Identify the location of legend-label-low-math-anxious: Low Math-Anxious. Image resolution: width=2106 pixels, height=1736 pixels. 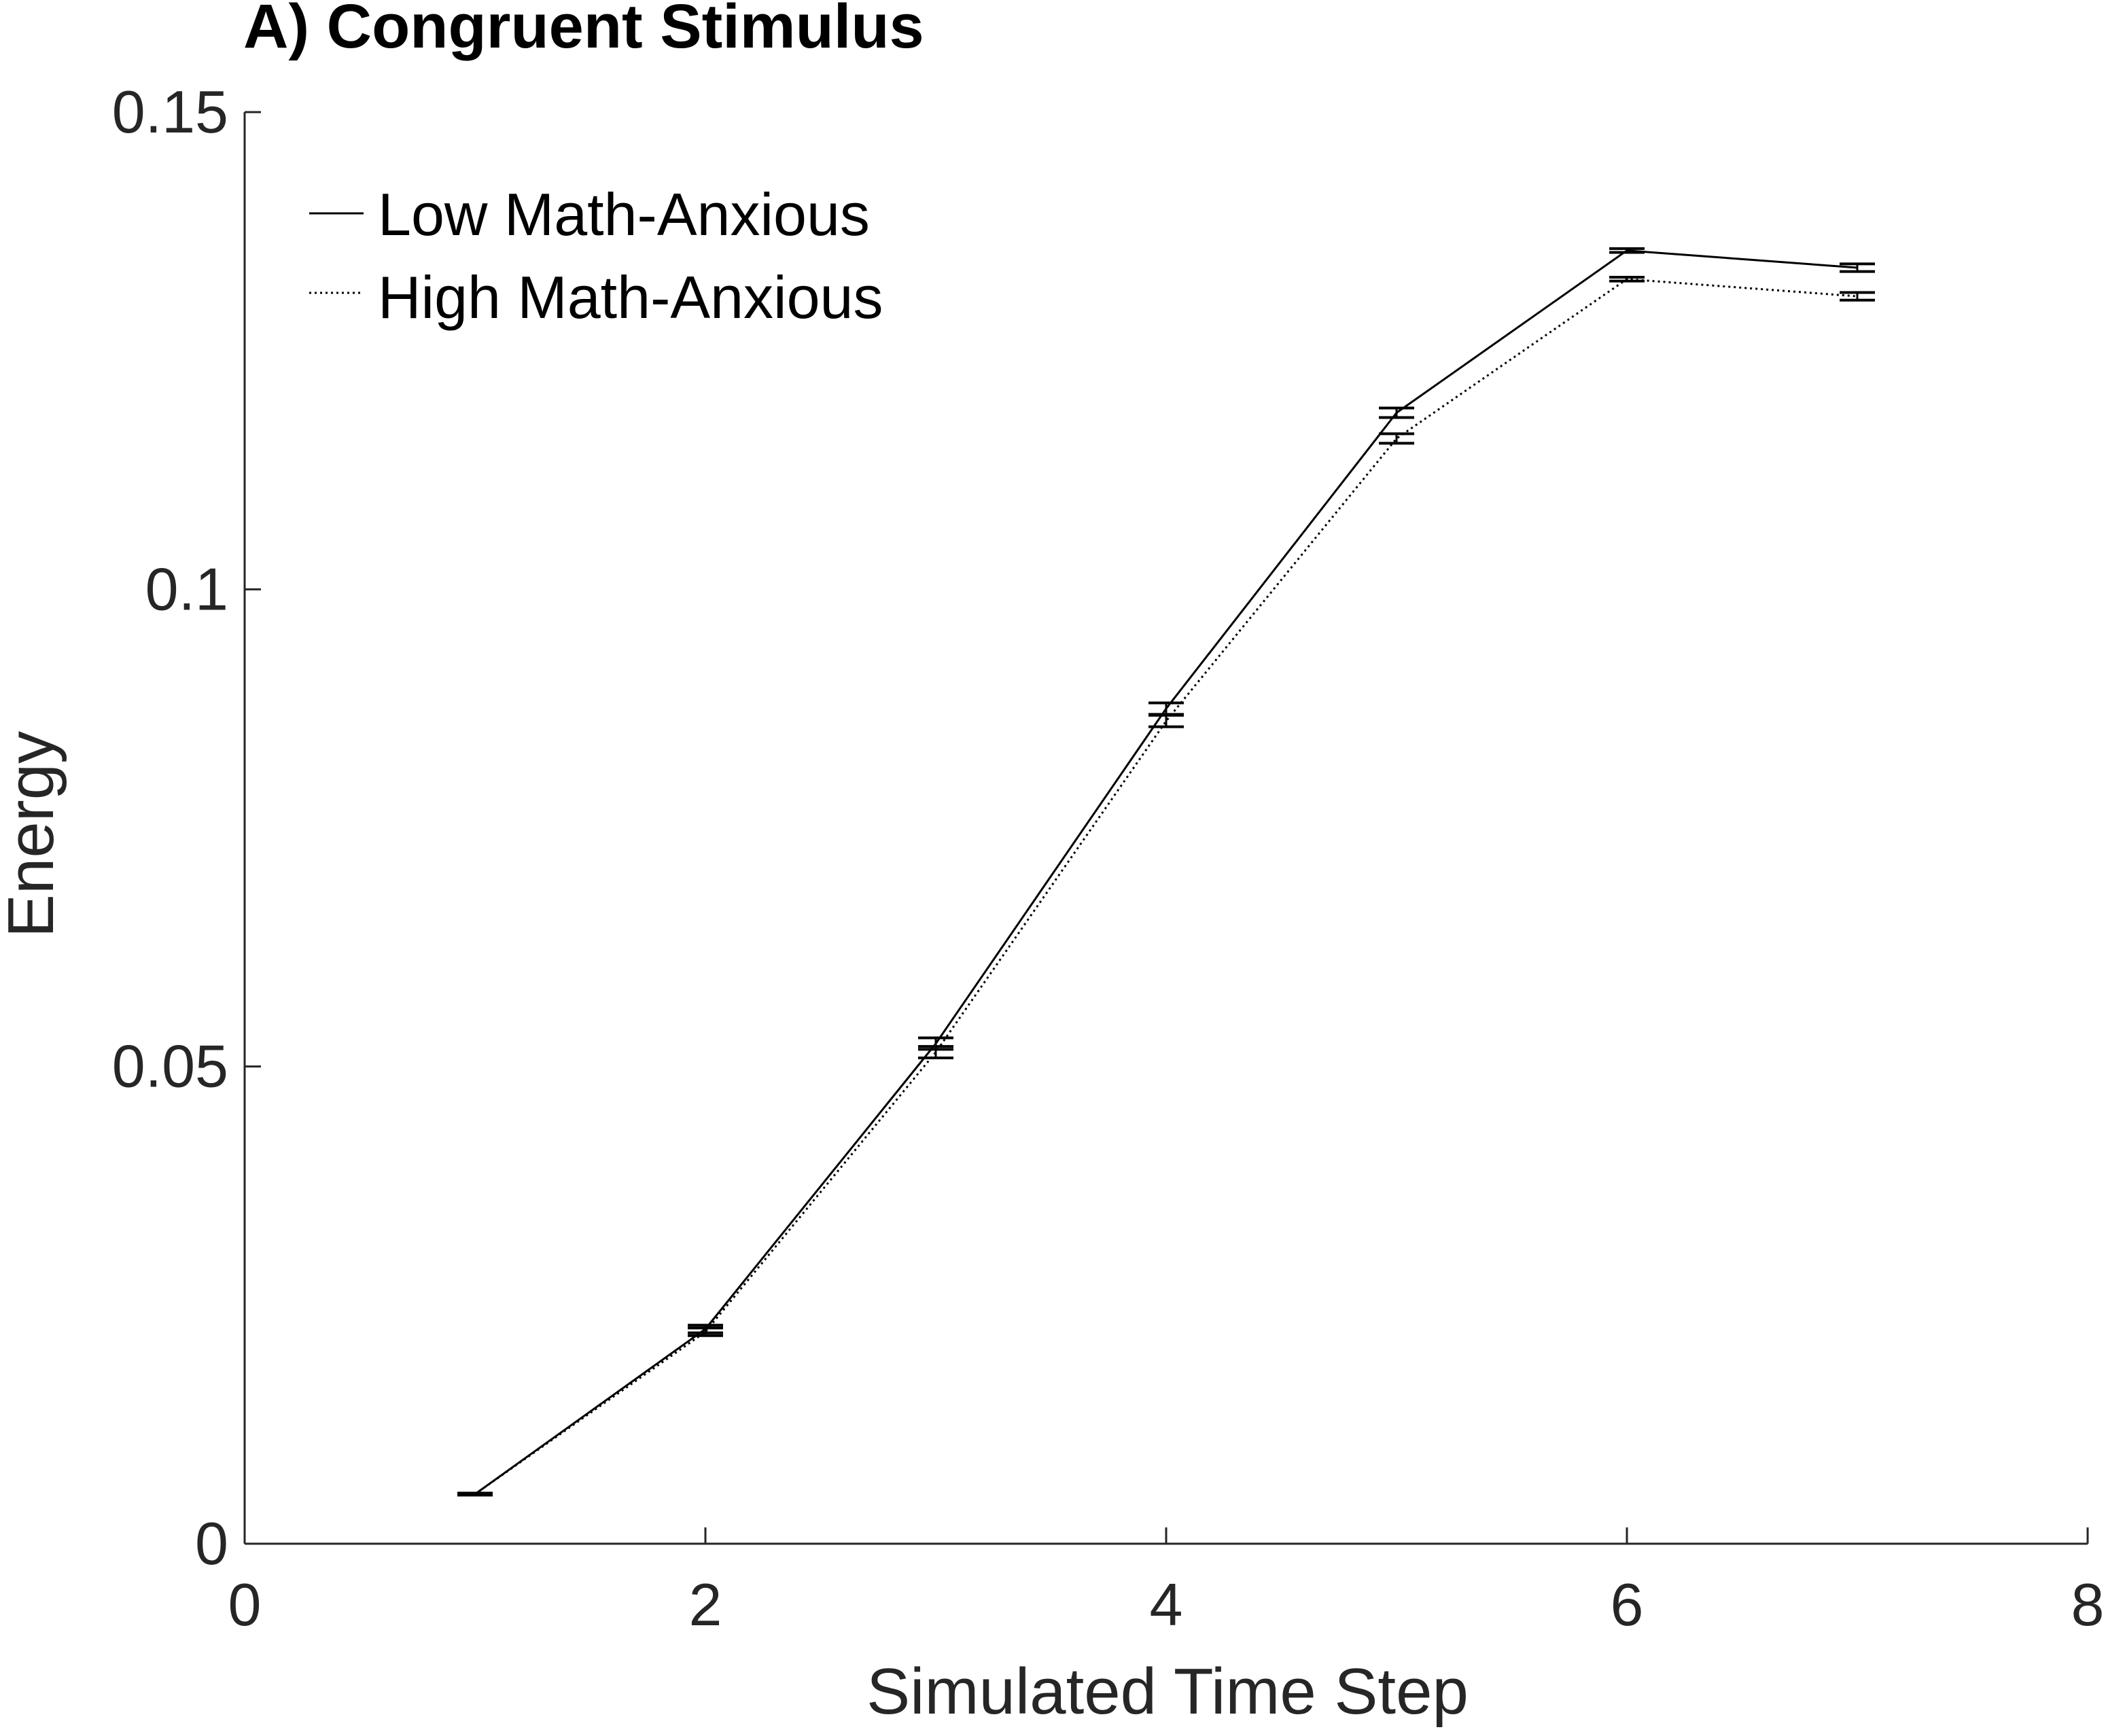
(624, 214).